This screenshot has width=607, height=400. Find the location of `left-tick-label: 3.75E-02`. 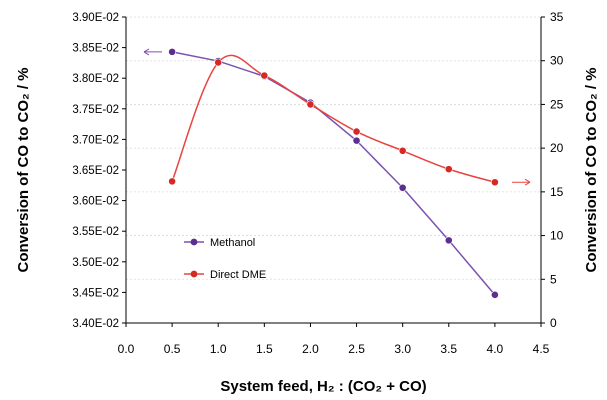

left-tick-label: 3.75E-02 is located at coordinates (95, 110).